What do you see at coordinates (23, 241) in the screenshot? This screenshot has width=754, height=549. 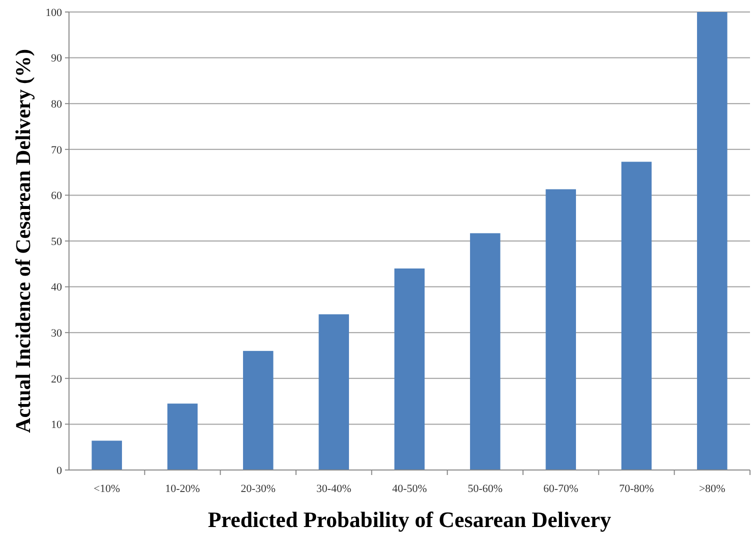 I see `y-axis-title: Actual Incidence of Cesarean Delivery (%)` at bounding box center [23, 241].